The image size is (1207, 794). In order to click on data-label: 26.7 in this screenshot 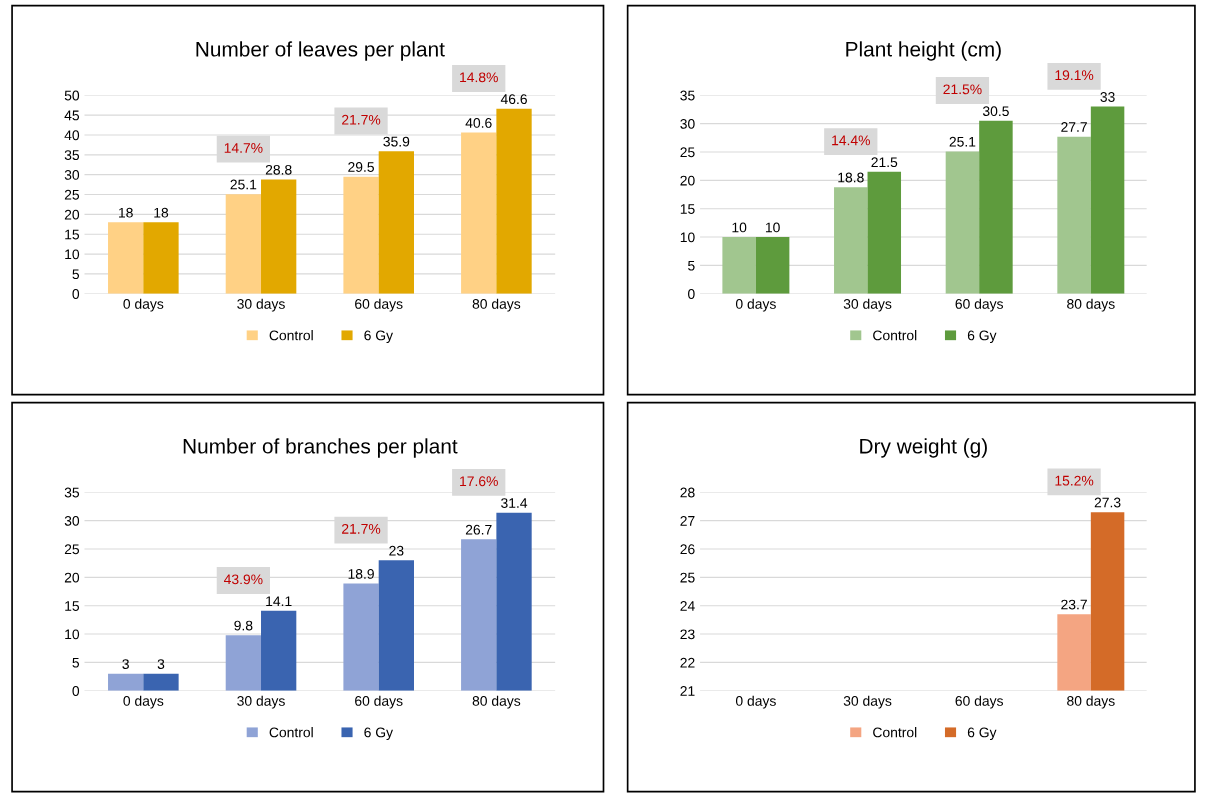, I will do `click(478, 529)`.